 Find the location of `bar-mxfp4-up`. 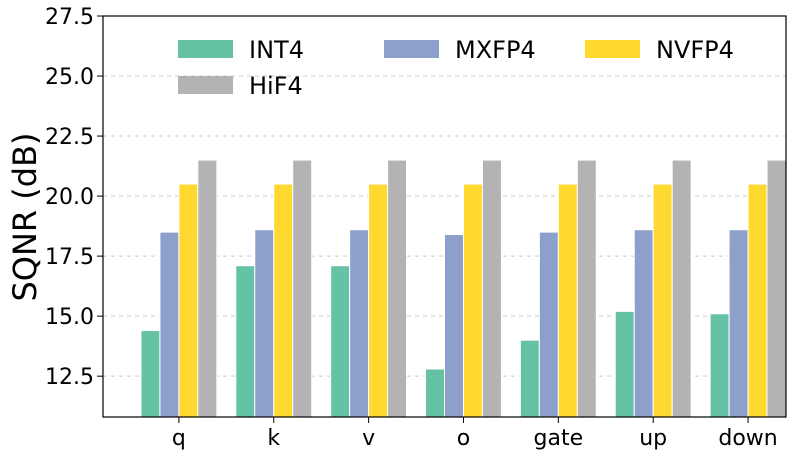

bar-mxfp4-up is located at coordinates (643, 323).